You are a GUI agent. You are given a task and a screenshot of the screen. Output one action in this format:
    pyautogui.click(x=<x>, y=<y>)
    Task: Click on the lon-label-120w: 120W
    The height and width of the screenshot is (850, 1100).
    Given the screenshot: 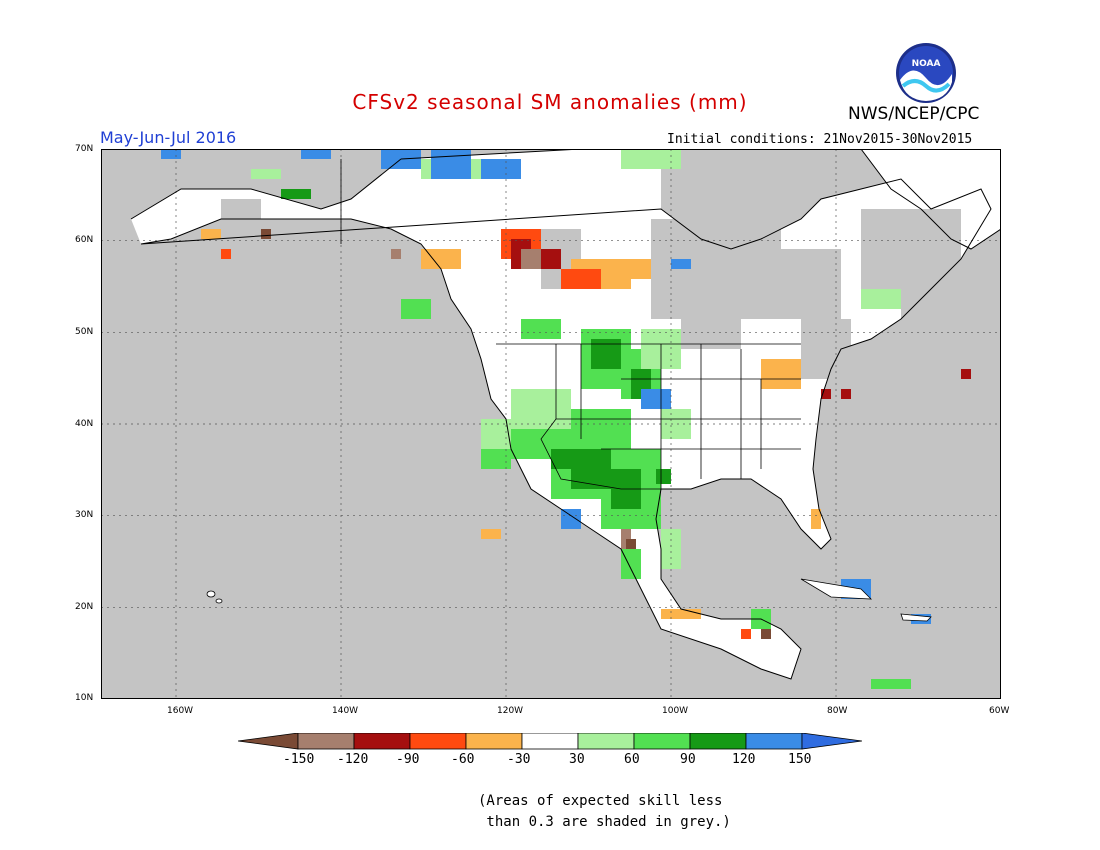 What is the action you would take?
    pyautogui.click(x=510, y=711)
    